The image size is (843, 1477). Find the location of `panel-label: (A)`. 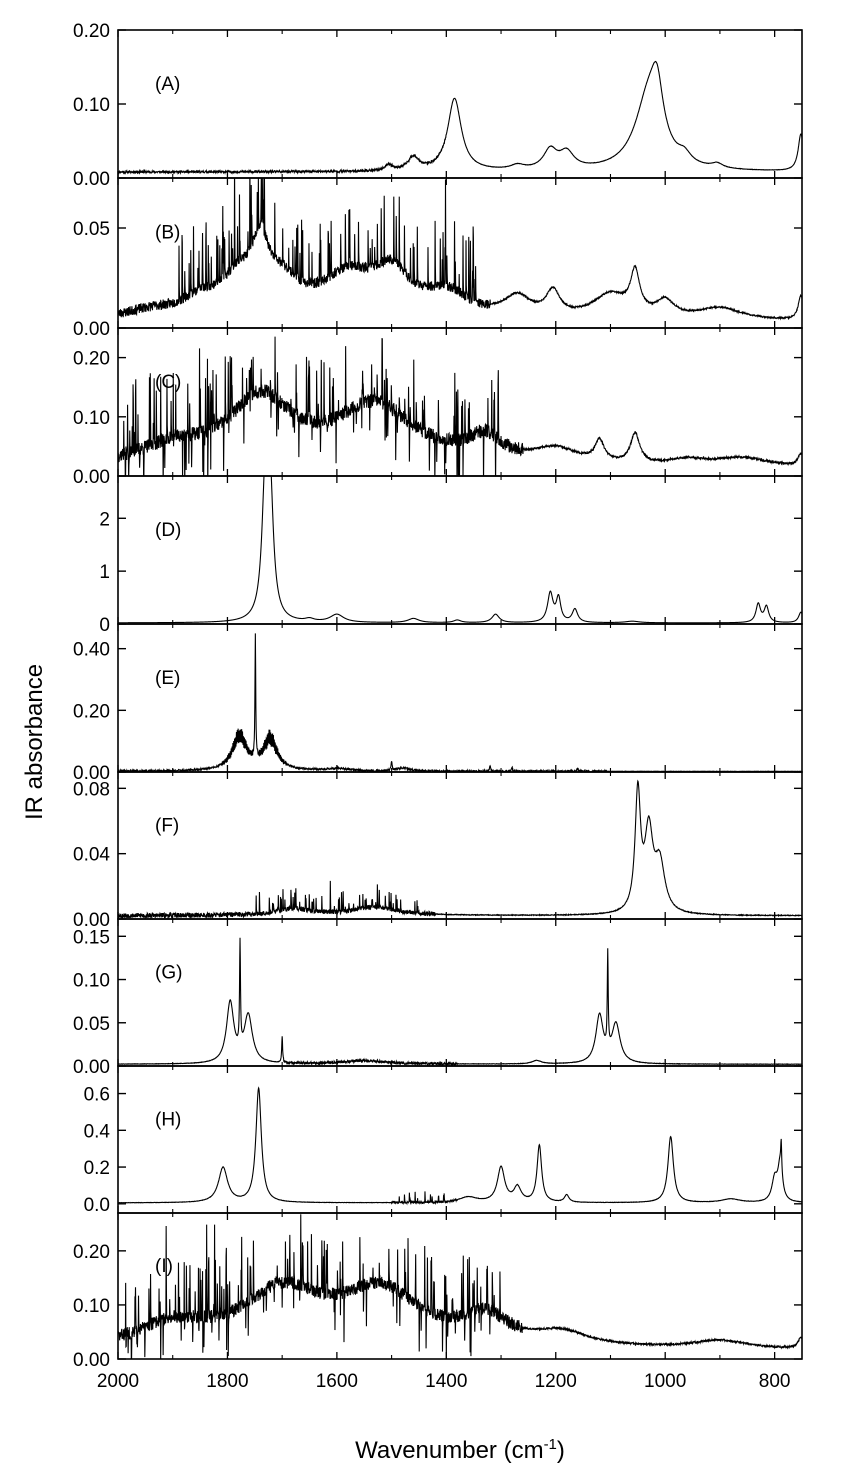

panel-label: (A) is located at coordinates (167, 84).